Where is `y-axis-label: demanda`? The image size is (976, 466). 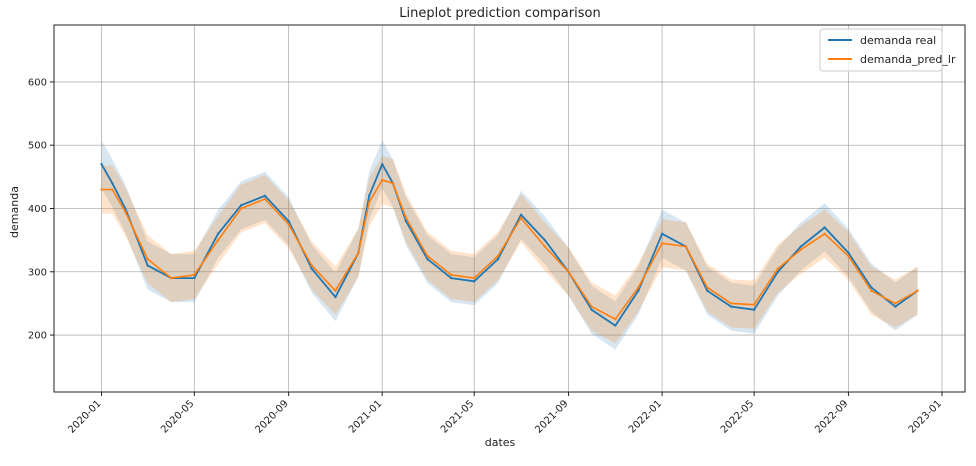
y-axis-label: demanda is located at coordinates (14, 212).